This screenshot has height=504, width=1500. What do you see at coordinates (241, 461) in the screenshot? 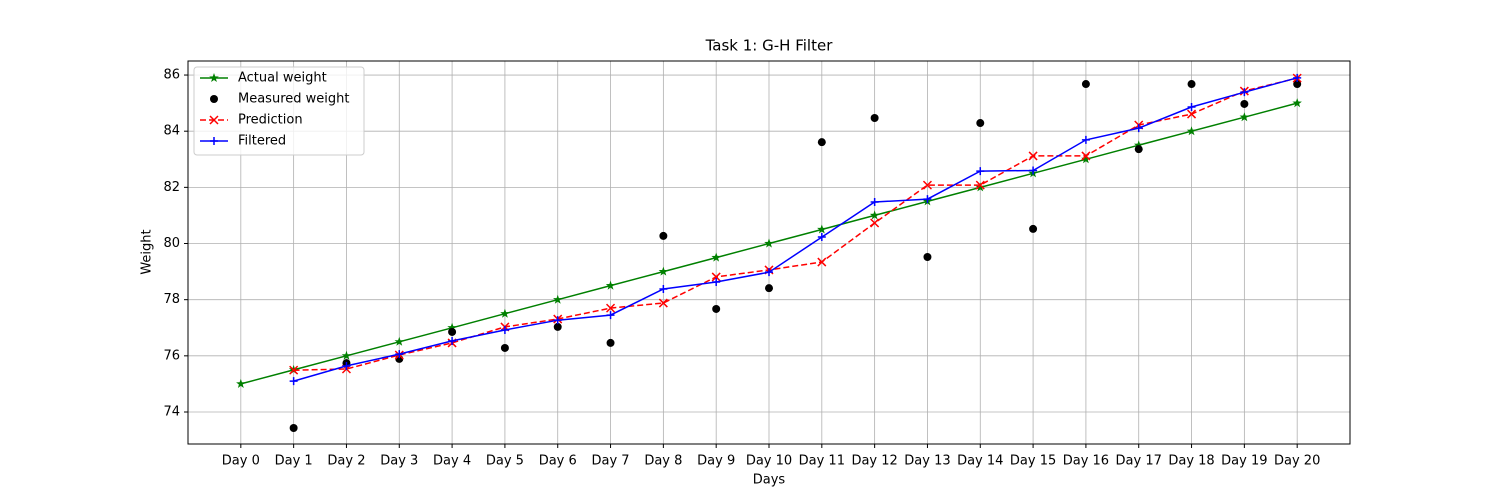
I see `x-tick-label: Day 0` at bounding box center [241, 461].